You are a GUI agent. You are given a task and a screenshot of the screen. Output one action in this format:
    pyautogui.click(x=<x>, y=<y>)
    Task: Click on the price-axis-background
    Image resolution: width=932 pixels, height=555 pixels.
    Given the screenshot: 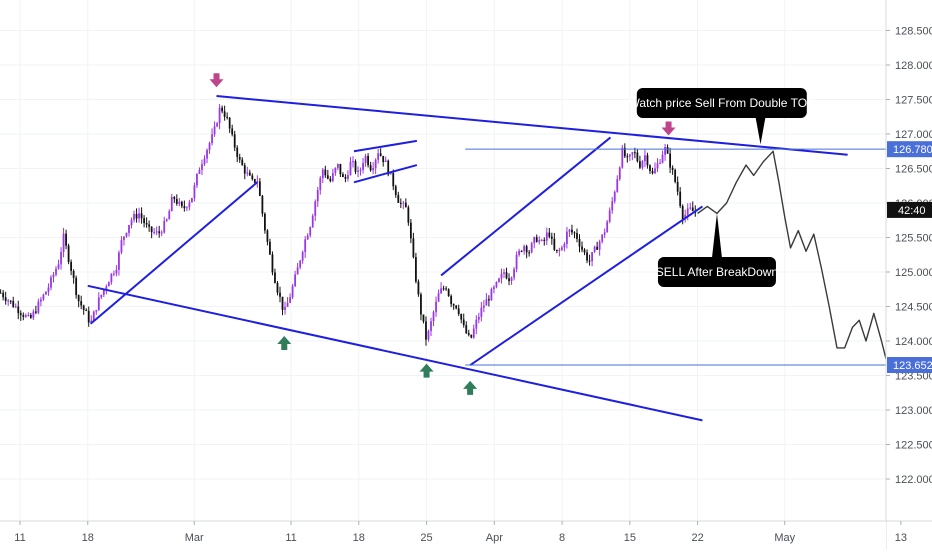 What is the action you would take?
    pyautogui.click(x=909, y=275)
    